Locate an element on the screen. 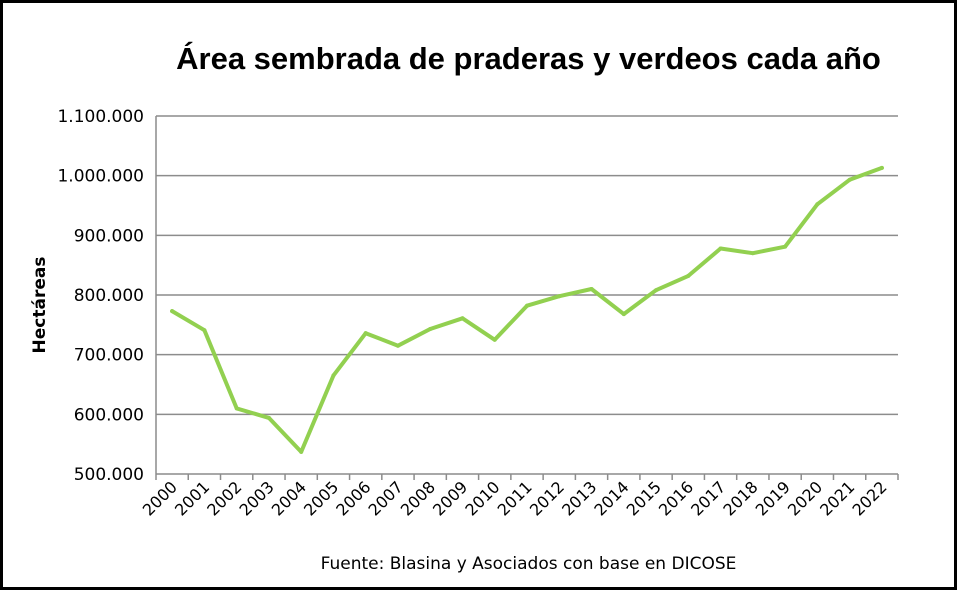 This screenshot has height=590, width=957. x-tick-label: 2004 is located at coordinates (289, 498).